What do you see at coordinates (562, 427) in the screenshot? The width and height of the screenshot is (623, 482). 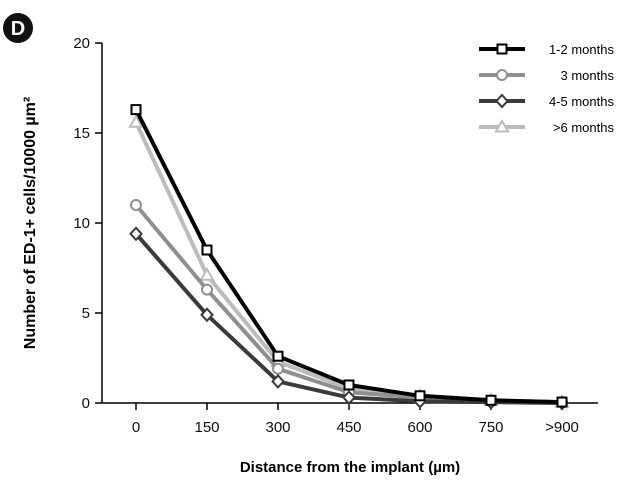 I see `x-tick-label: >900` at bounding box center [562, 427].